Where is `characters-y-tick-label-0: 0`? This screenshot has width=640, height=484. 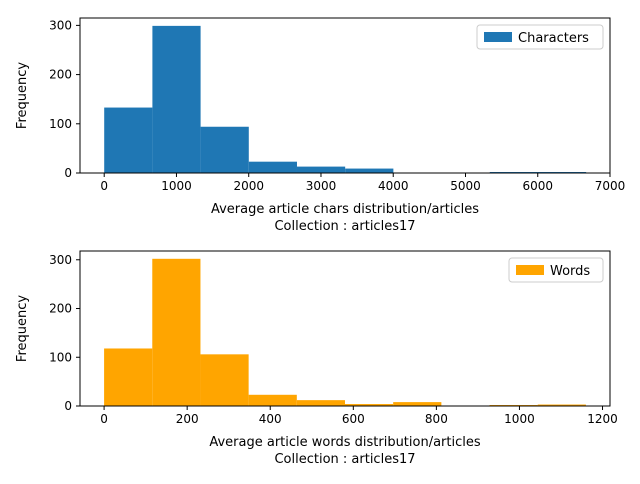
characters-y-tick-label-0: 0 is located at coordinates (68, 173).